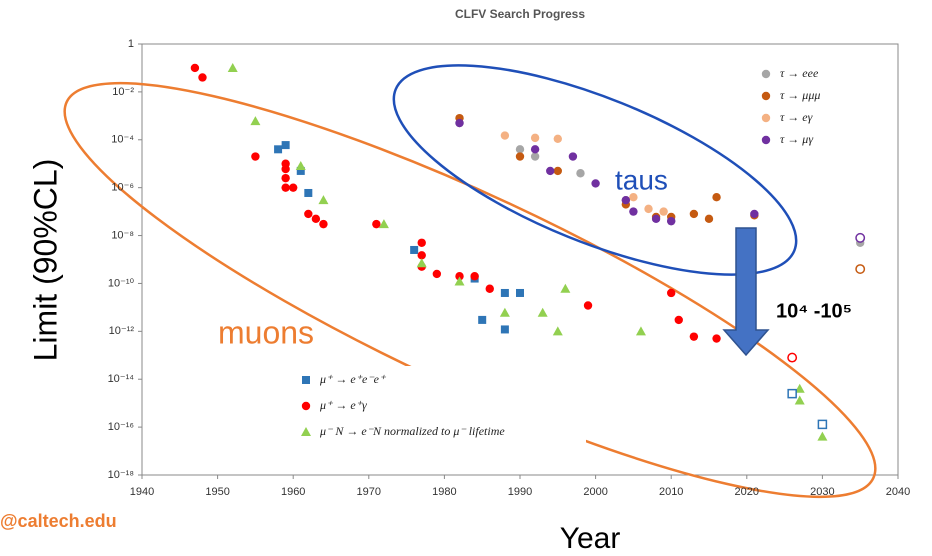 The height and width of the screenshot is (556, 932). I want to click on x-tick-label: 2020, so click(747, 492).